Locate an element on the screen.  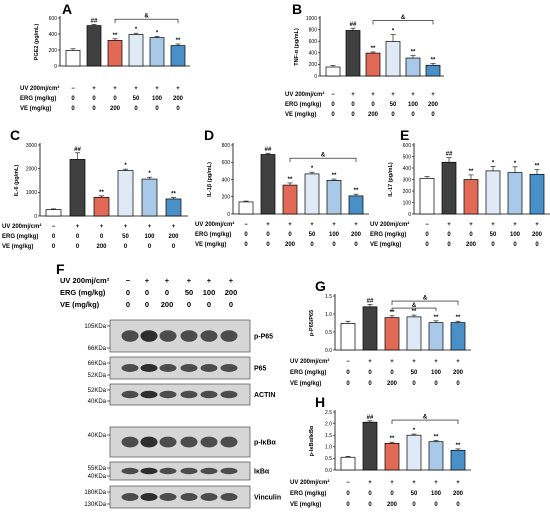
treatment-row-label-uv: UV 200mj/cm² is located at coordinates (39, 88).